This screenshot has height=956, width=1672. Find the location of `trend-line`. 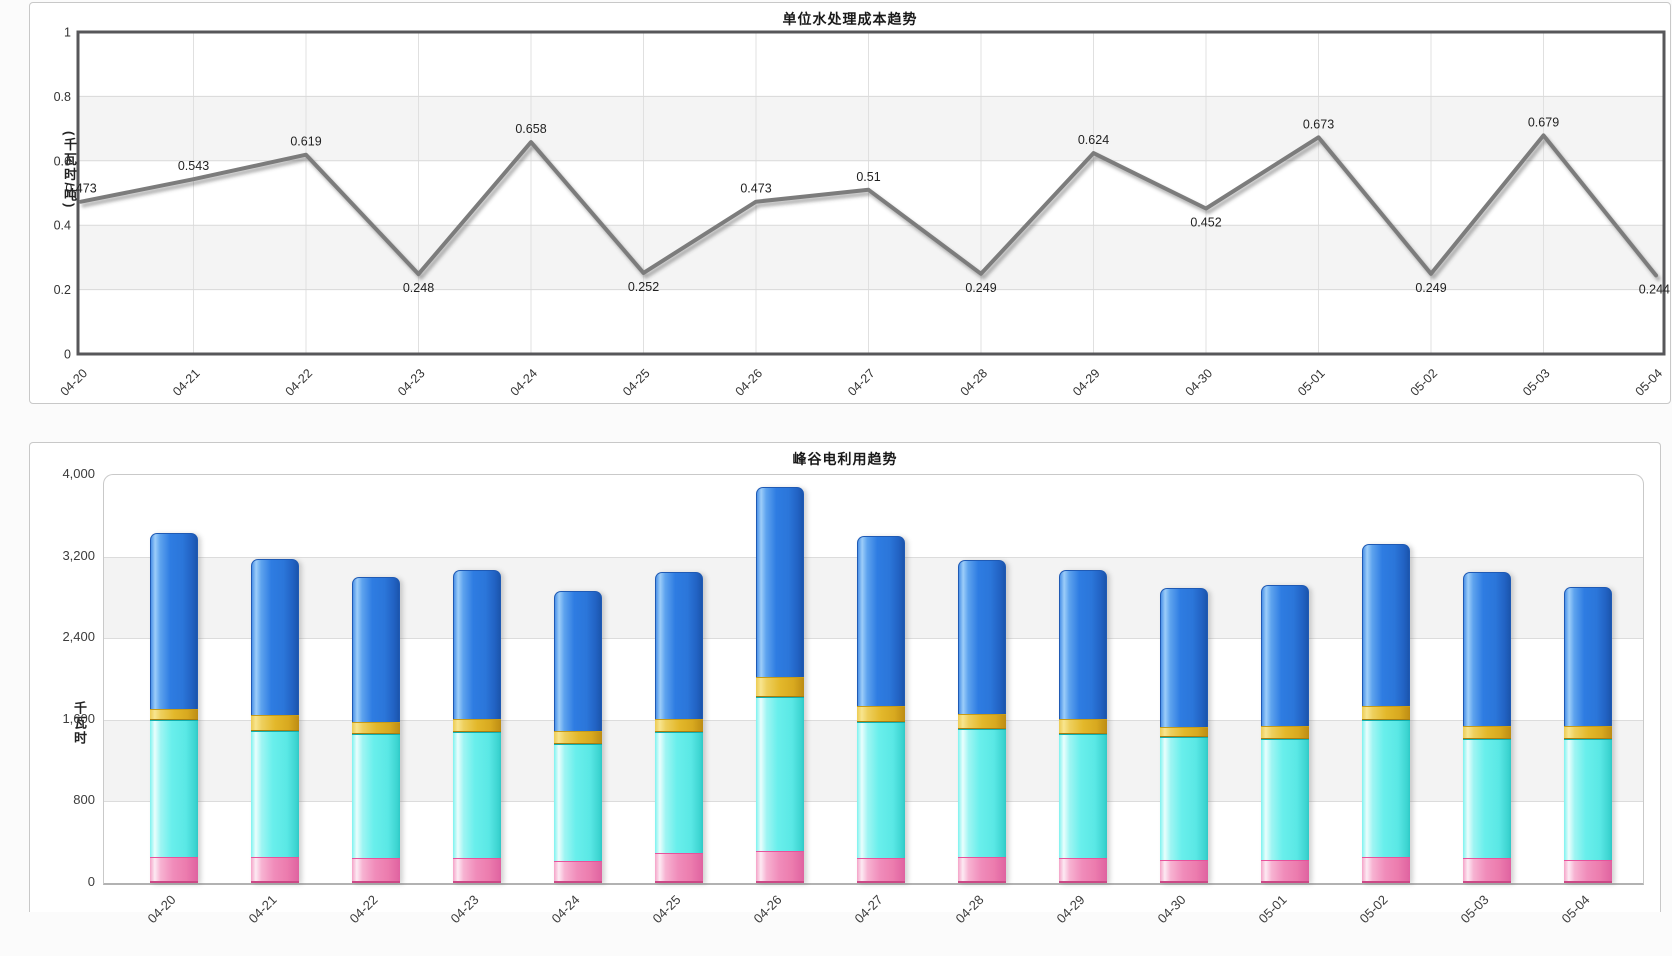

trend-line is located at coordinates (868, 205).